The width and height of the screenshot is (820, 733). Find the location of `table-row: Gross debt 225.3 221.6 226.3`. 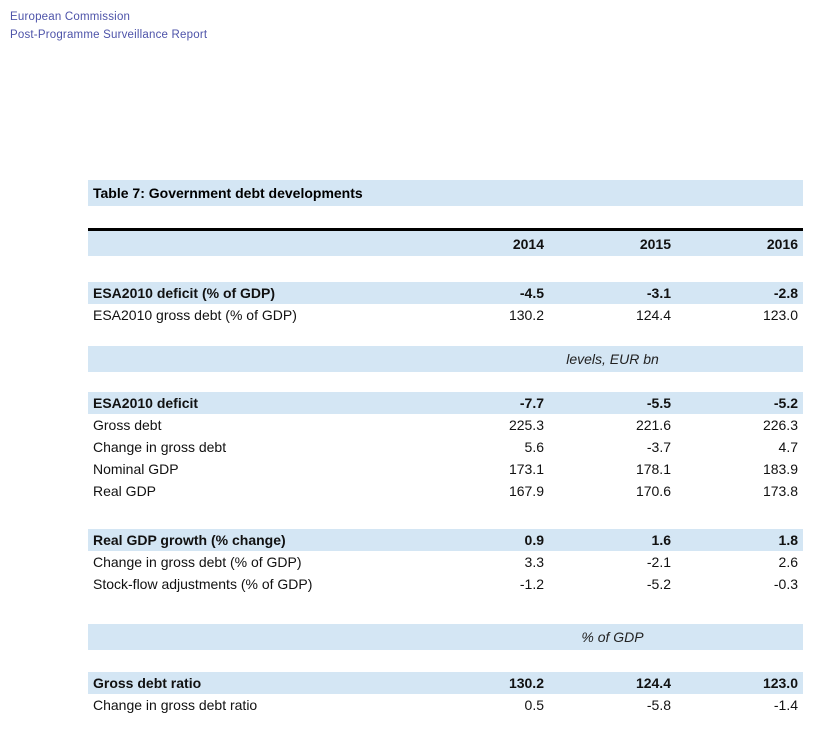

table-row: Gross debt 225.3 221.6 226.3 is located at coordinates (445, 425).